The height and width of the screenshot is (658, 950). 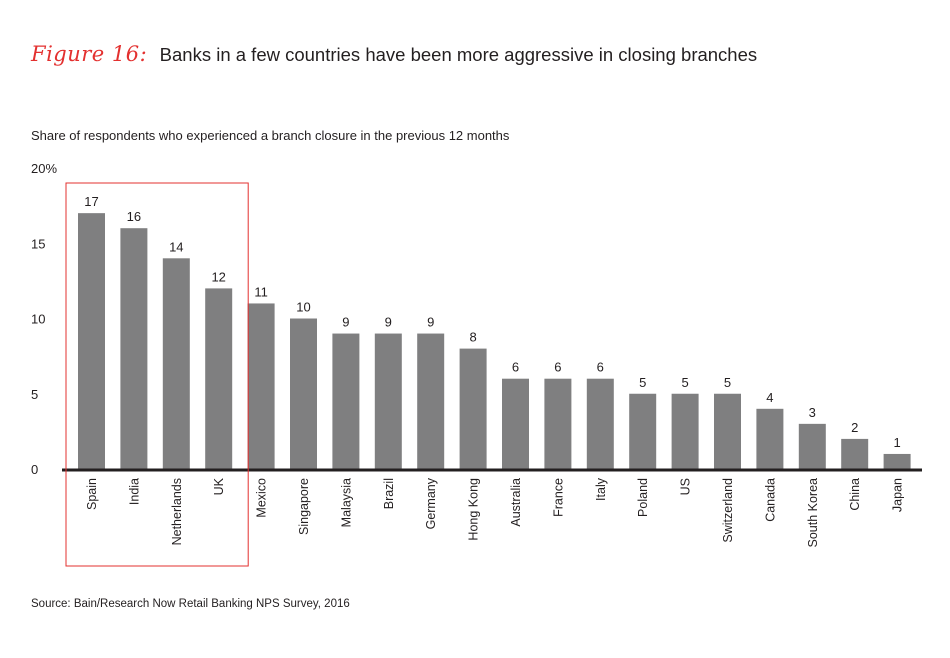 I want to click on category-label: Japan, so click(x=898, y=495).